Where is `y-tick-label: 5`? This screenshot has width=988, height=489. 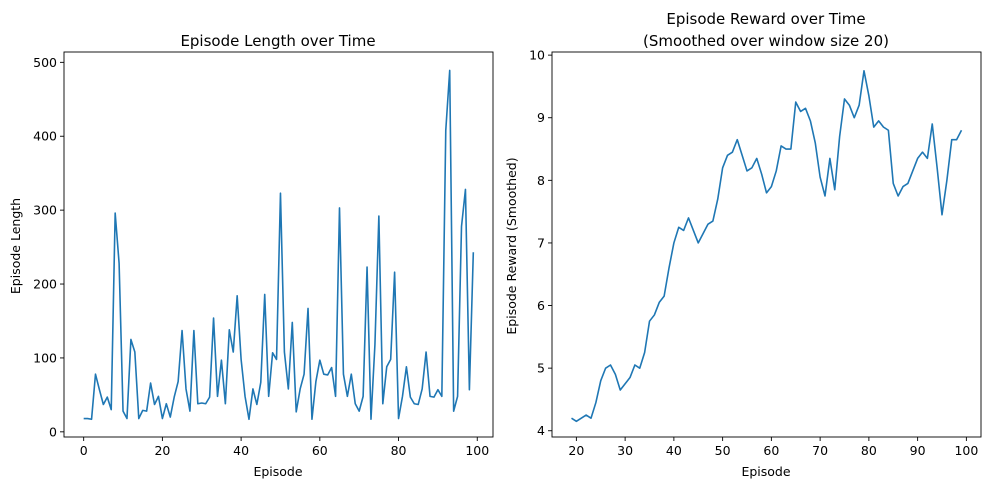 y-tick-label: 5 is located at coordinates (541, 368).